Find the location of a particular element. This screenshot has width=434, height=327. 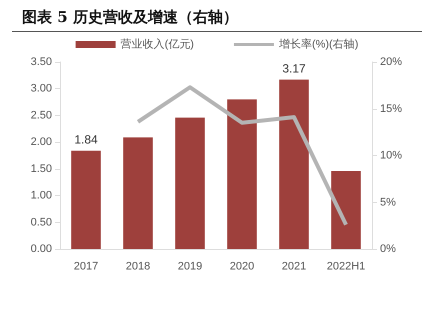

x-tick-label: 2017 is located at coordinates (86, 266).